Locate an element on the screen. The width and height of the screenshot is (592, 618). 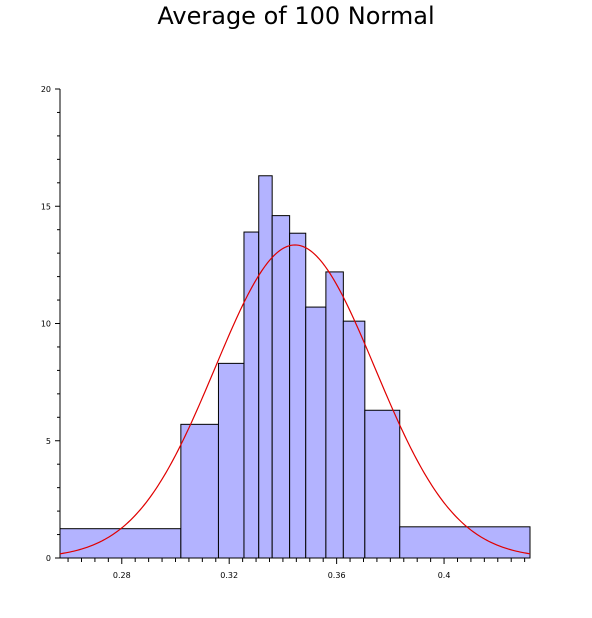
chart-title: Average of 100 Normal is located at coordinates (296, 16).